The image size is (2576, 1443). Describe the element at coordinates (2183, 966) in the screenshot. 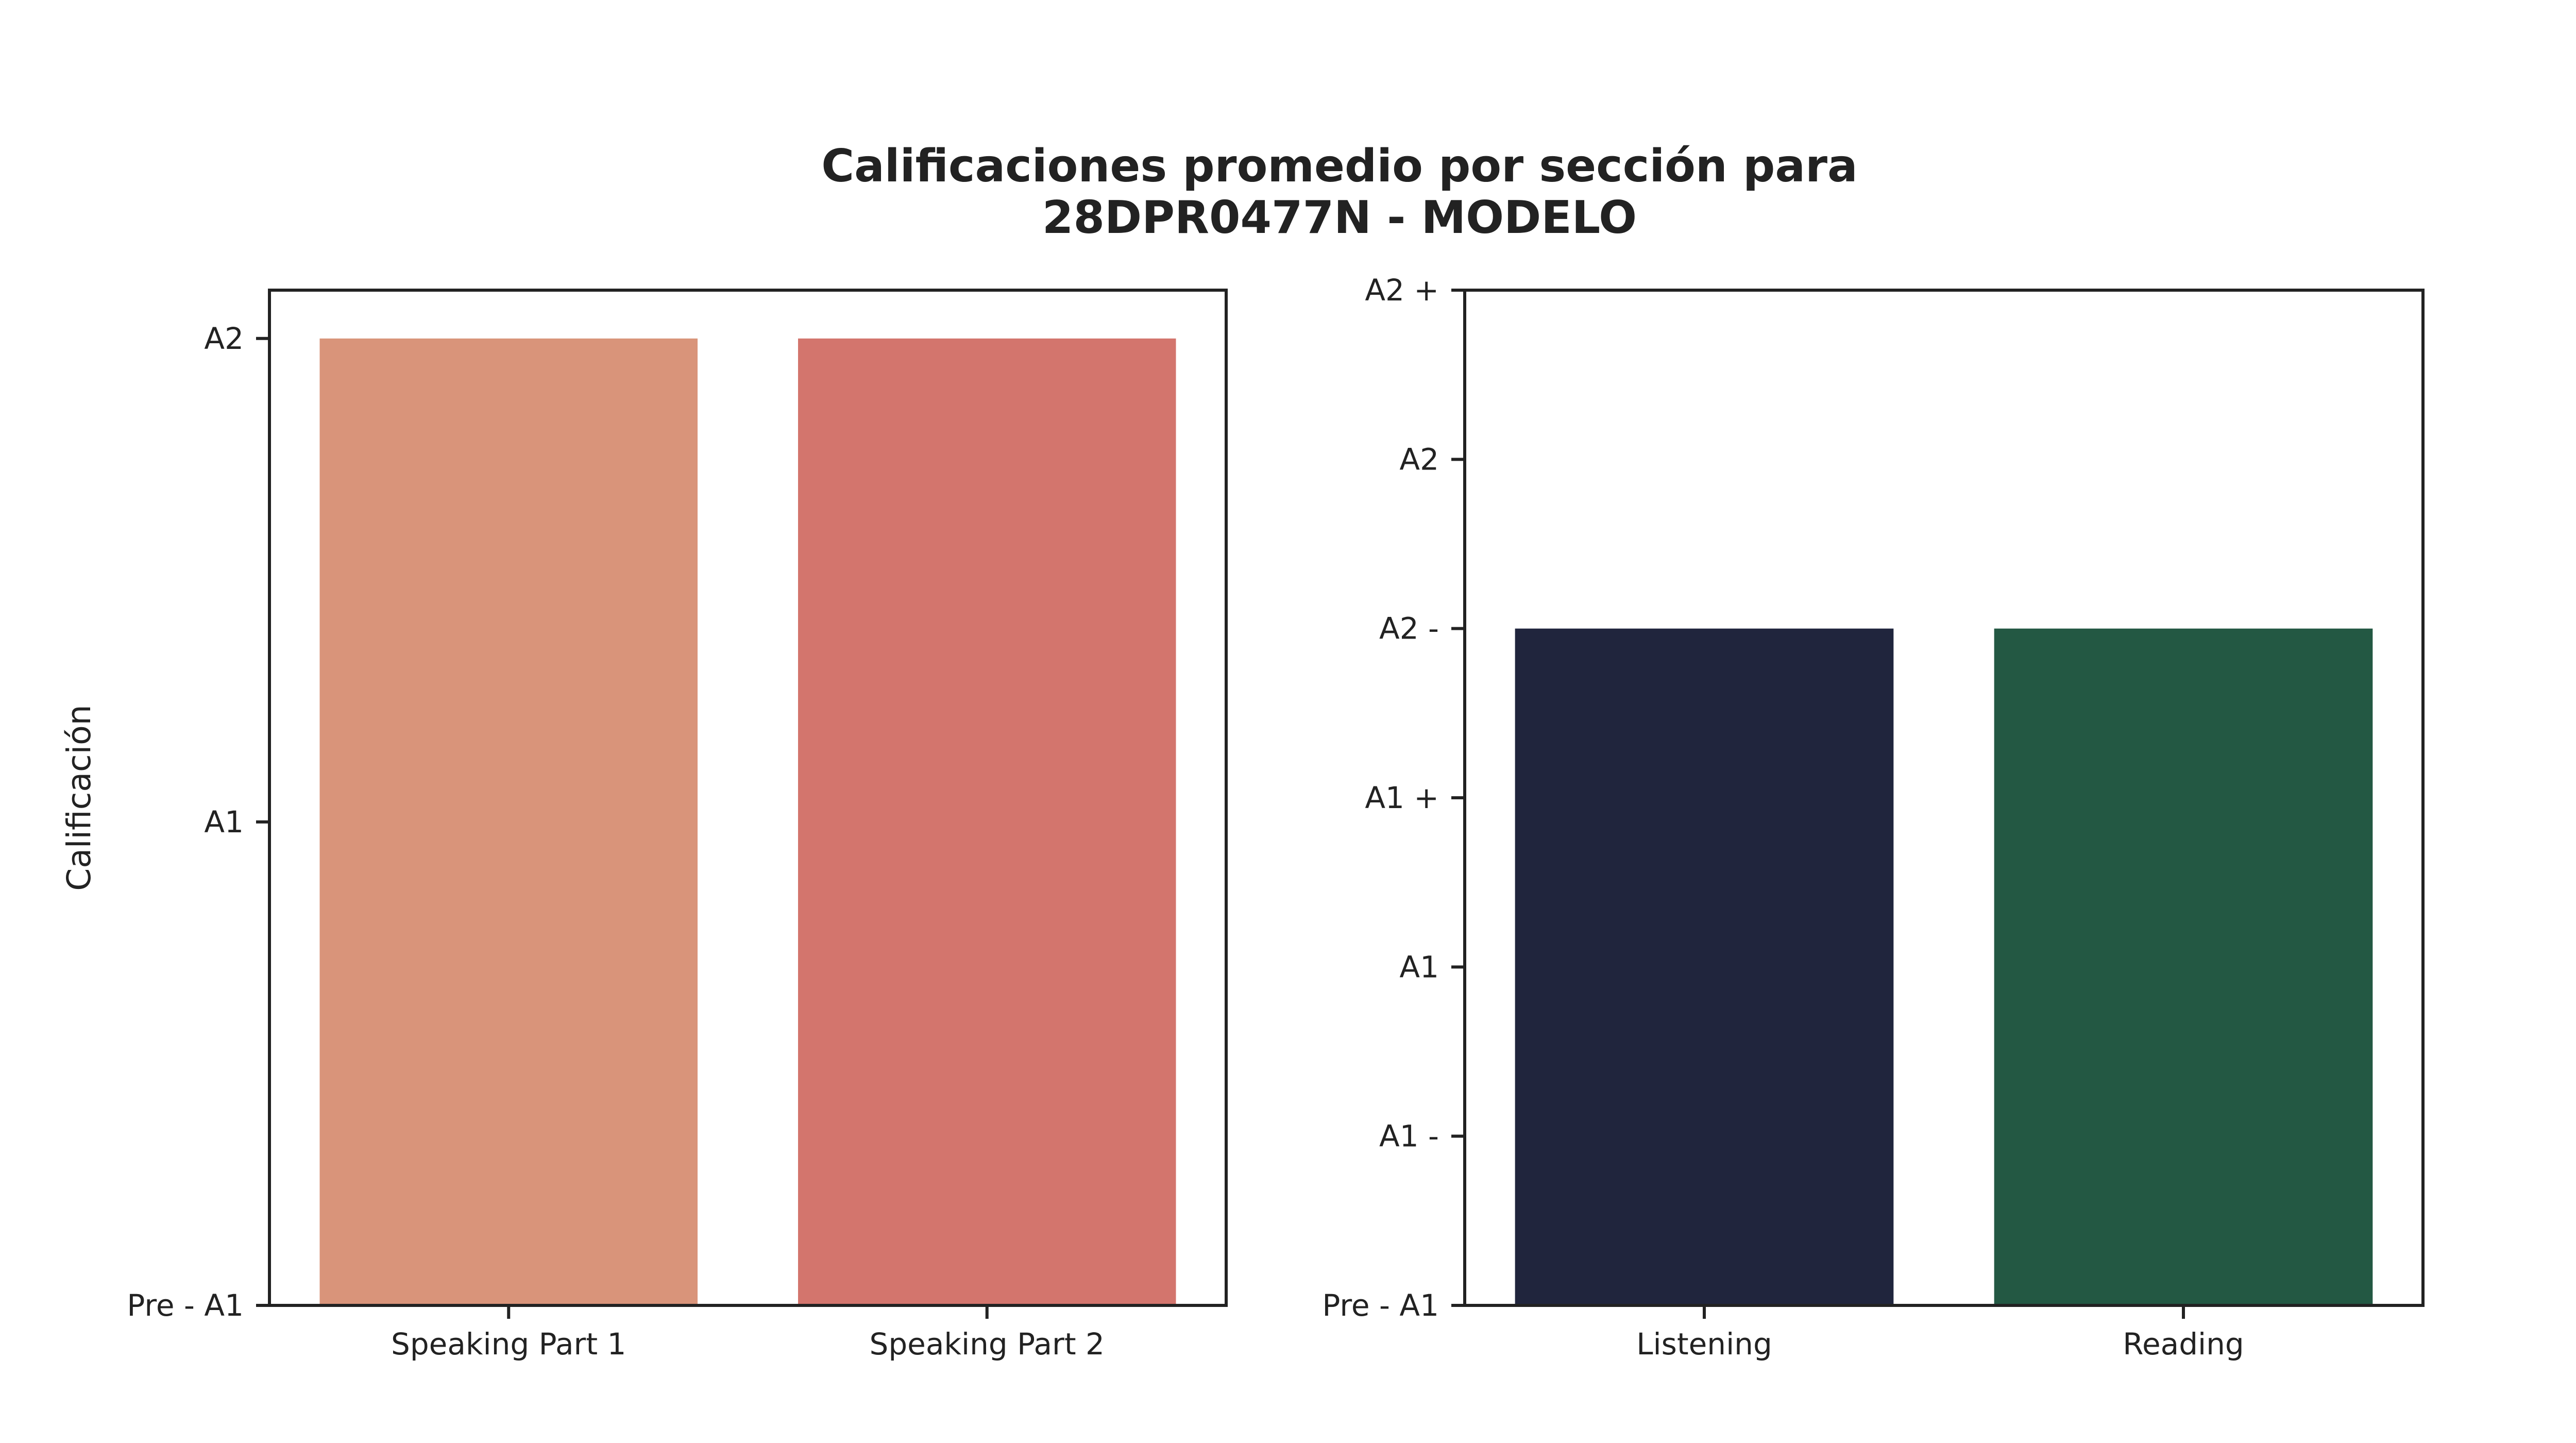

I see `bar-reading` at that location.